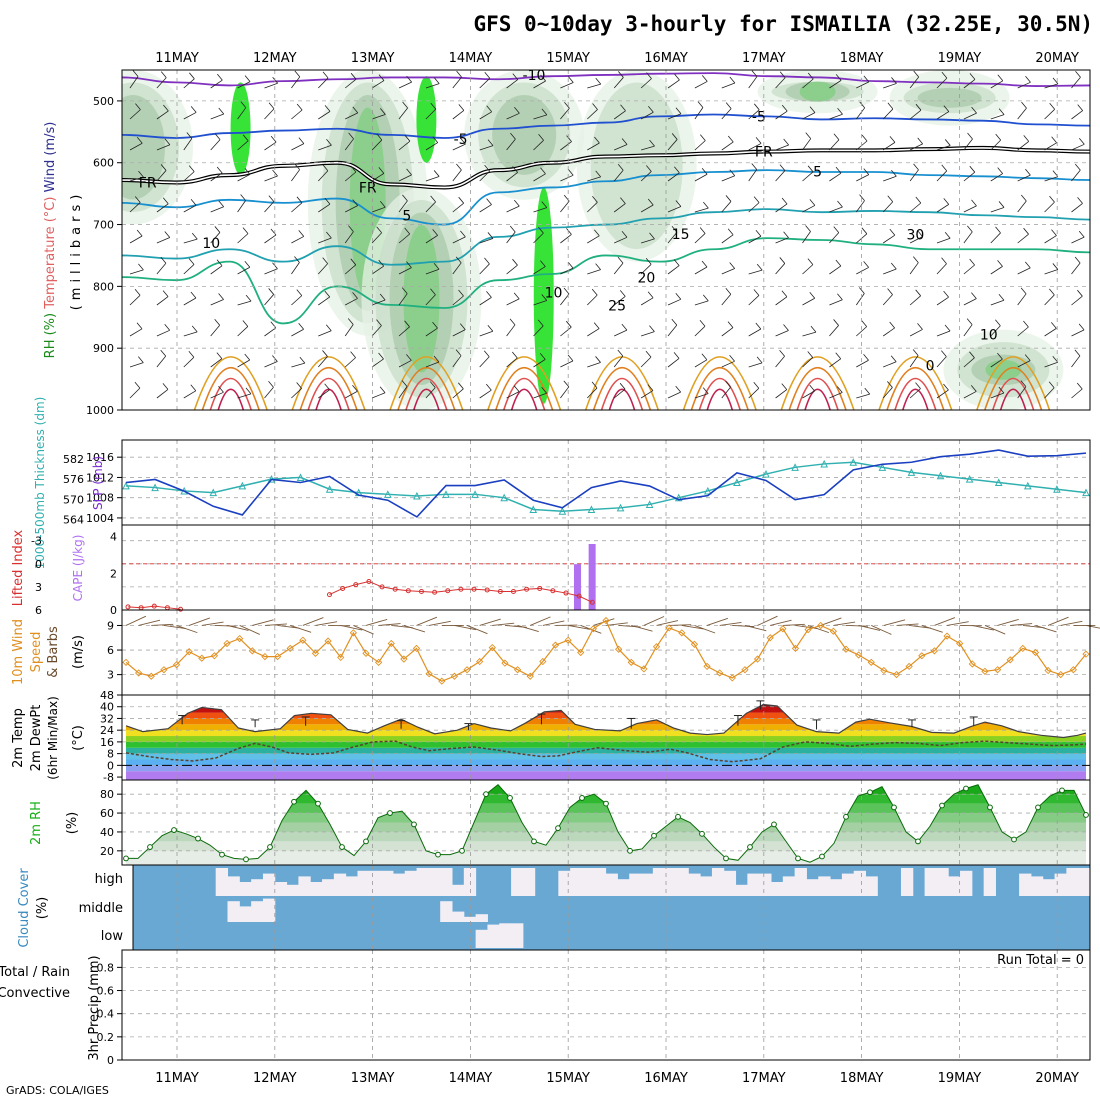  I want to click on top-date-20MAY: 20MAY, so click(1057, 58).